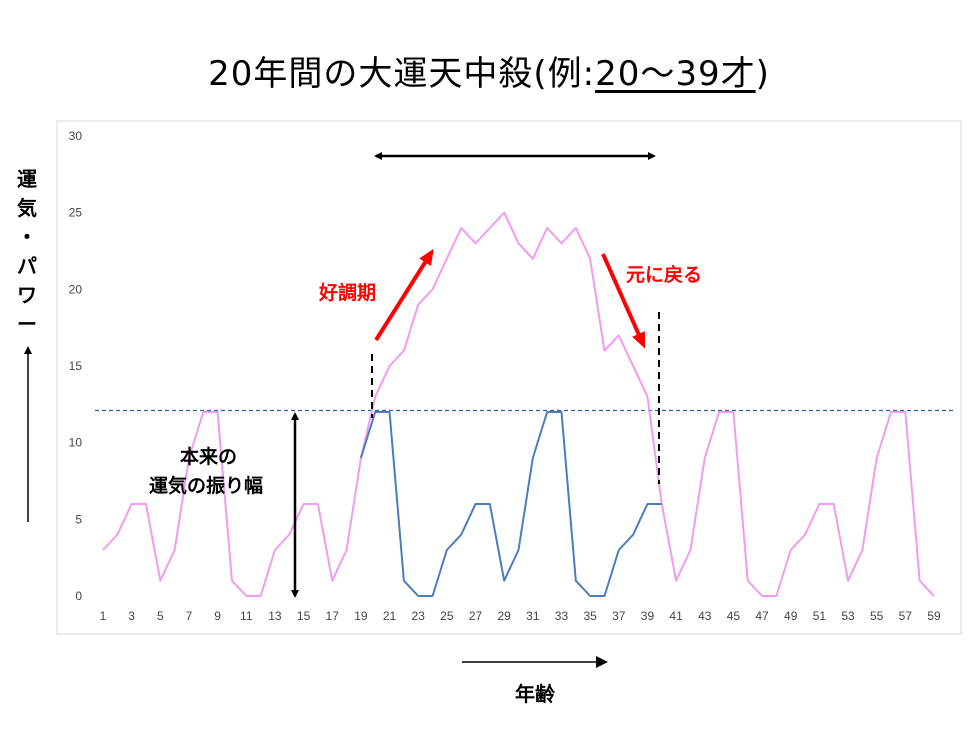 The width and height of the screenshot is (978, 730). I want to click on x-tick-label: 49, so click(791, 616).